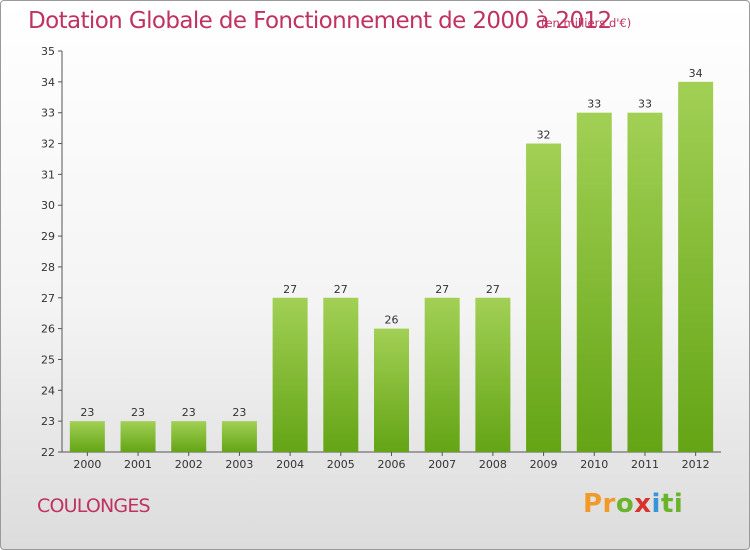  I want to click on y-tick-label: 22, so click(48, 452).